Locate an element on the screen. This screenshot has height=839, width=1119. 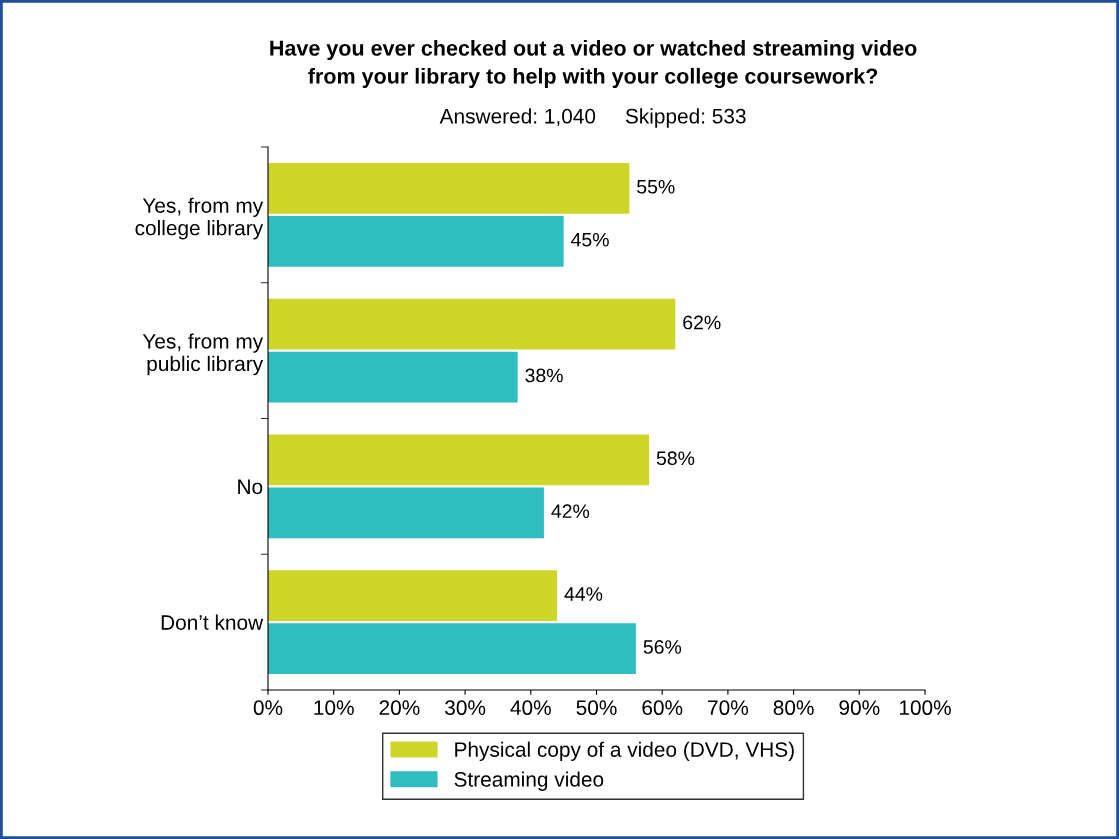
x-tick-label: 20% is located at coordinates (399, 708).